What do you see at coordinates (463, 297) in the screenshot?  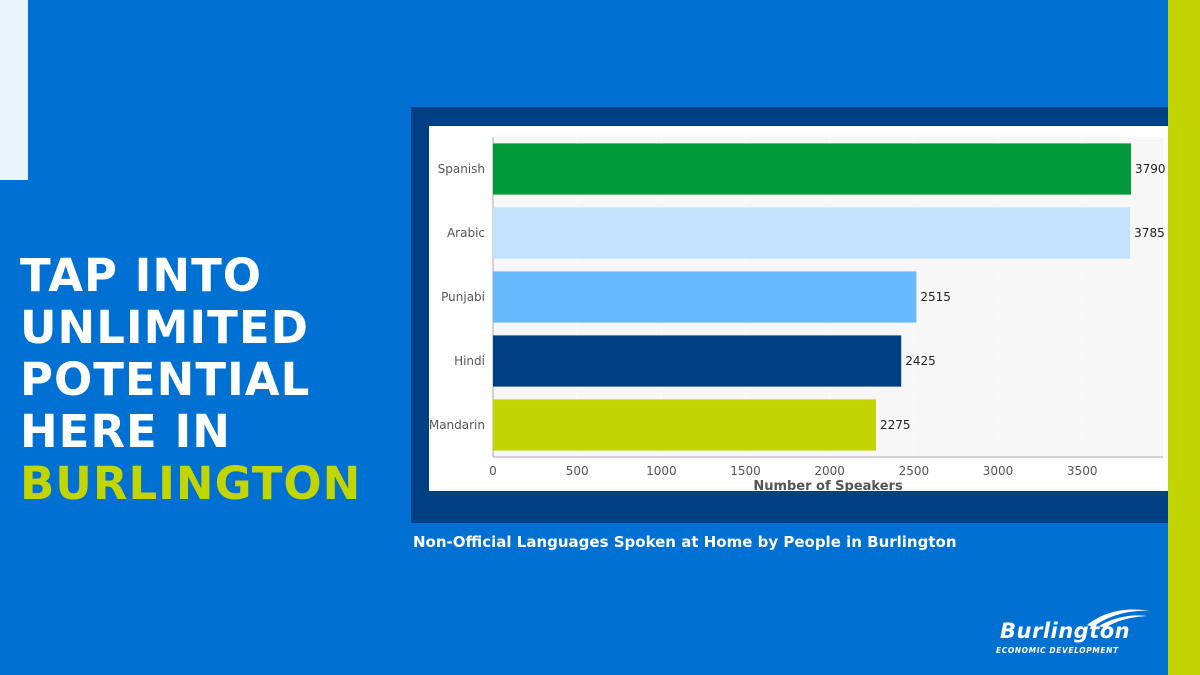 I see `y-tick-label: Punjabi` at bounding box center [463, 297].